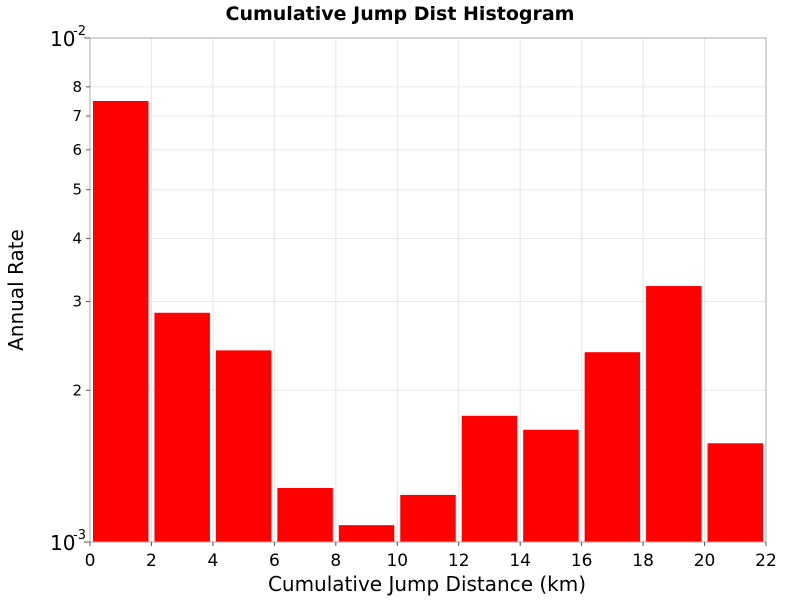  Describe the element at coordinates (212, 561) in the screenshot. I see `x-tick-label: 4` at that location.